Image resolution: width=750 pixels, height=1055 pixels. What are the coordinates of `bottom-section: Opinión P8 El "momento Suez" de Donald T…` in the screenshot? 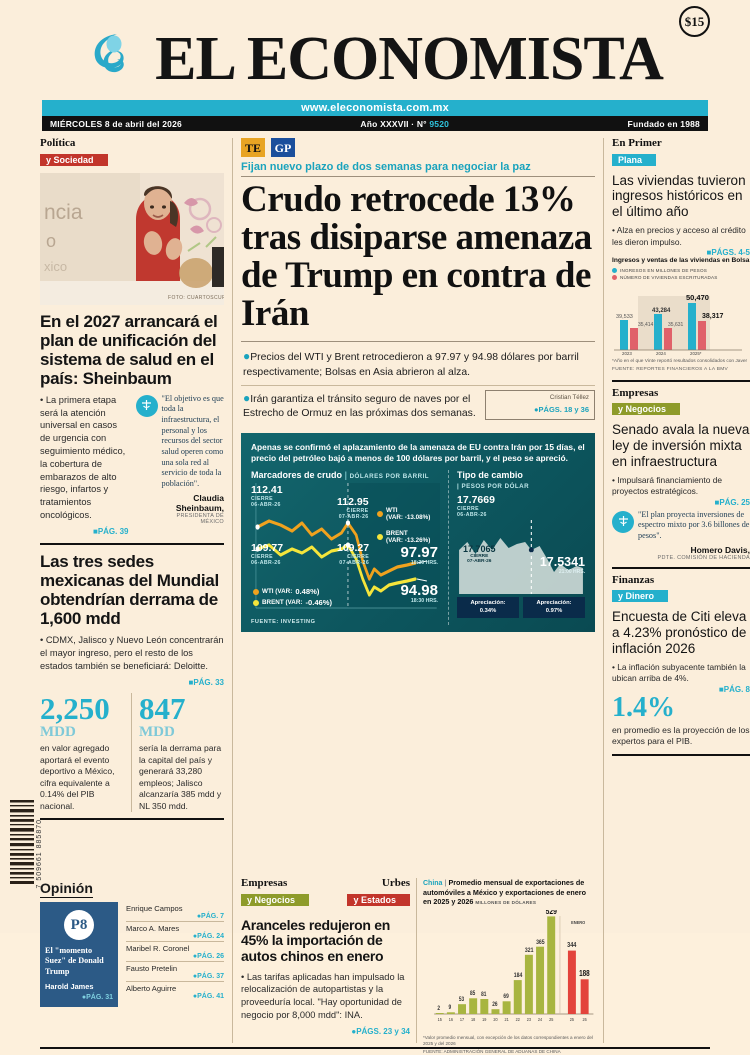 It's located at (375, 965).